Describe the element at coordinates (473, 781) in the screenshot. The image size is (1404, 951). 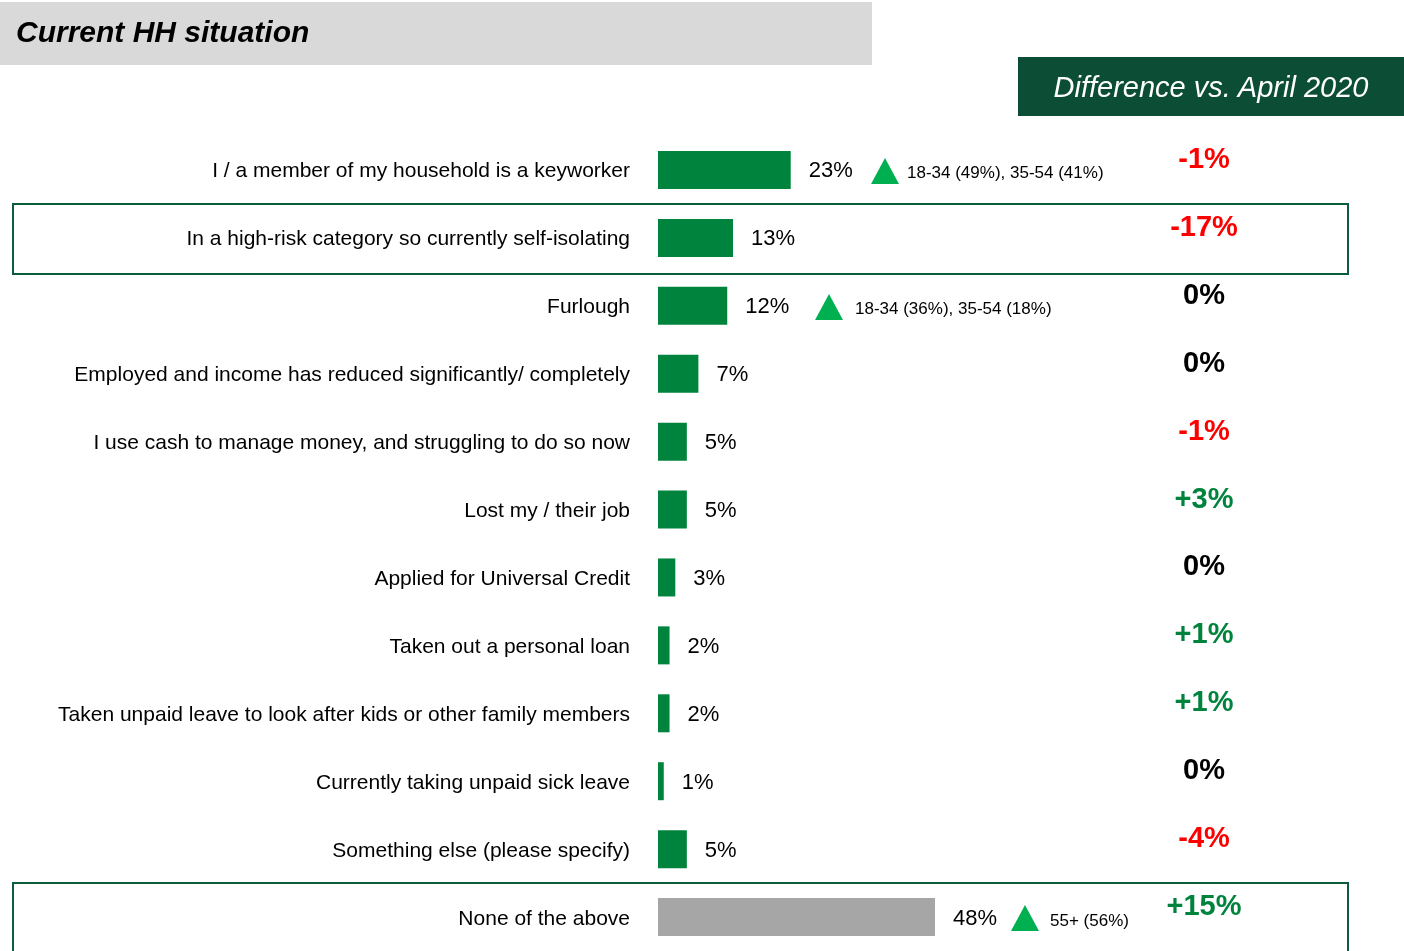
I see `y-tick-label: Currently taking unpaid sick leave` at that location.